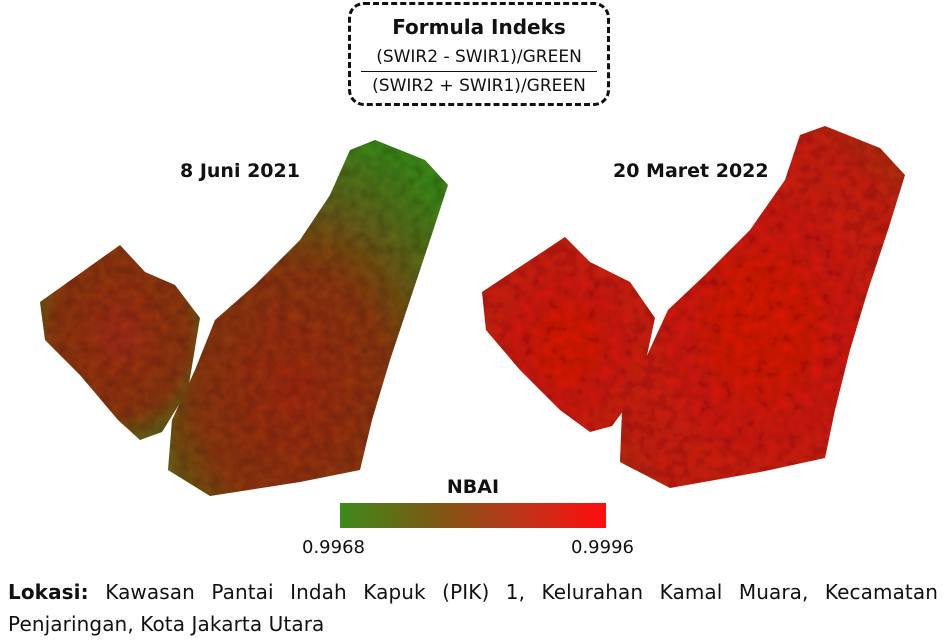 The width and height of the screenshot is (947, 643). What do you see at coordinates (479, 71) in the screenshot?
I see `fraction-line` at bounding box center [479, 71].